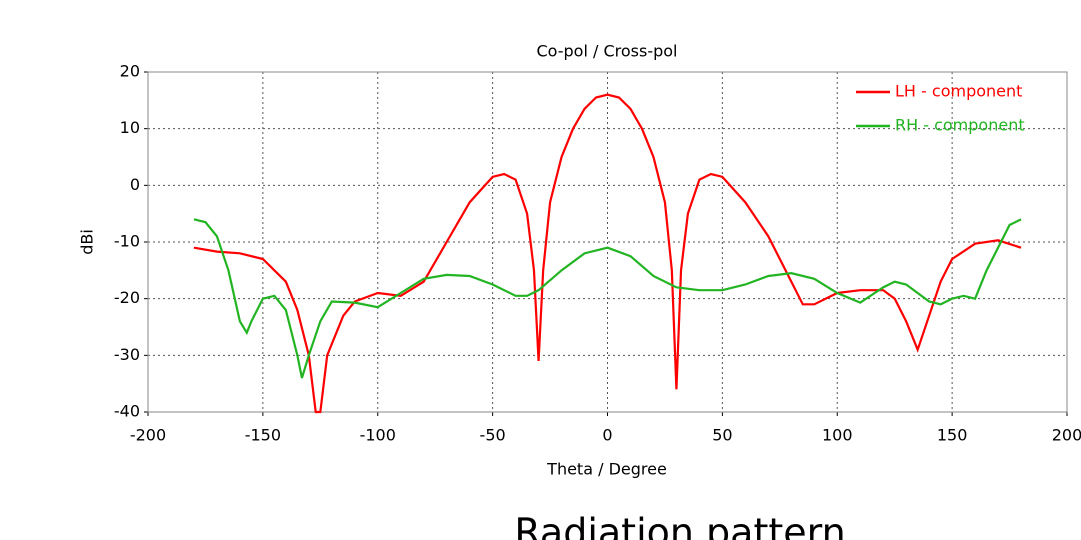  I want to click on x-tick-label: -50, so click(493, 435).